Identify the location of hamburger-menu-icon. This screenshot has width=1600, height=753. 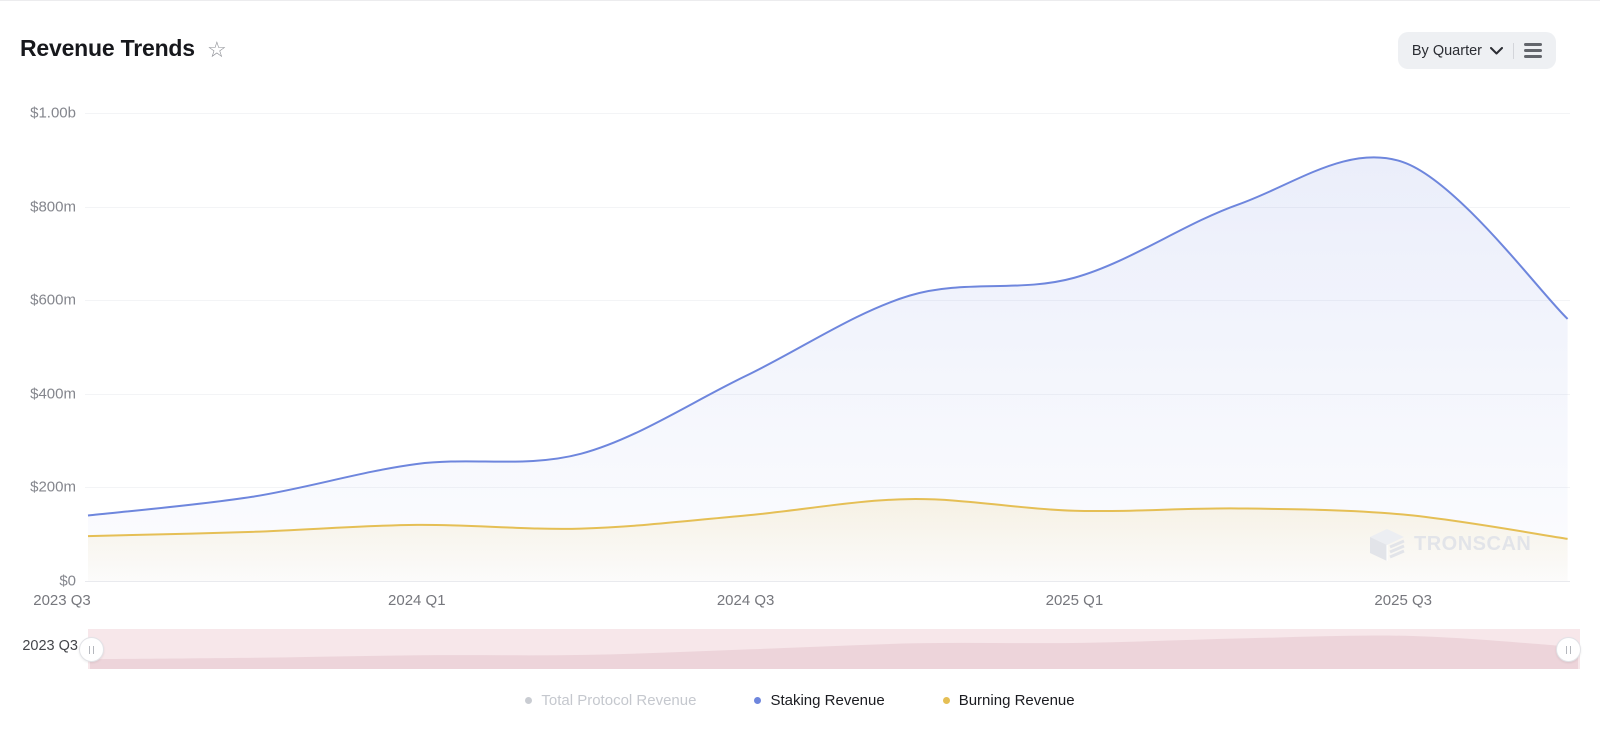
(1533, 50).